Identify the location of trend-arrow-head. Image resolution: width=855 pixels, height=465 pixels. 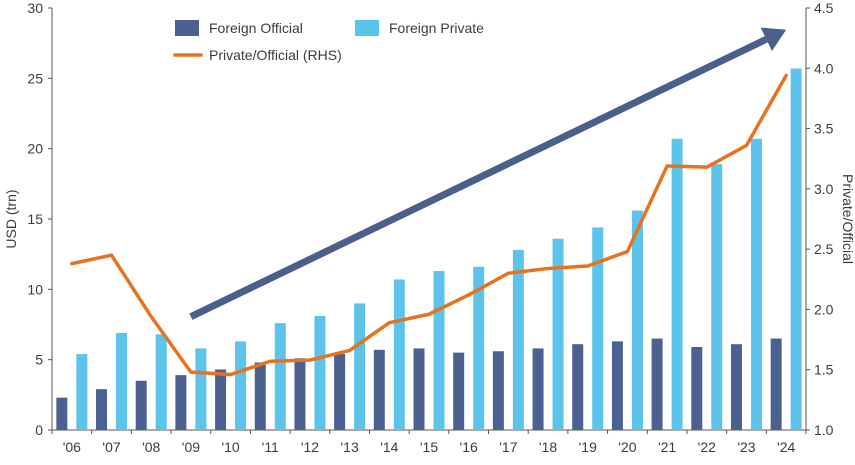
(773, 39).